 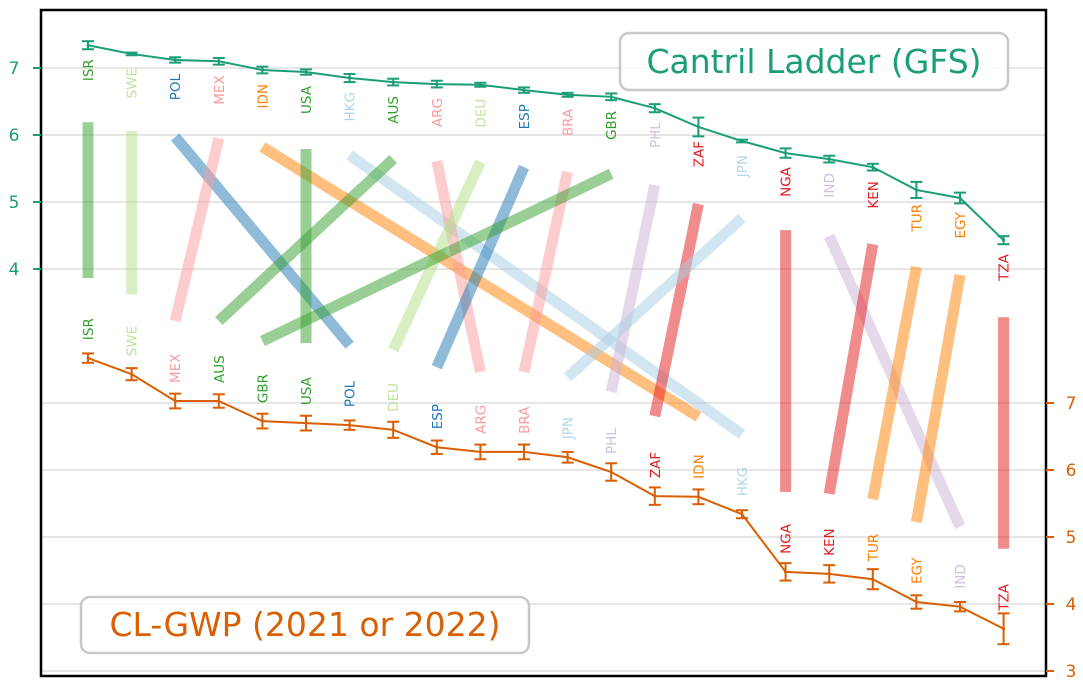 I want to click on gfs-label-aus: AUS, so click(x=394, y=110).